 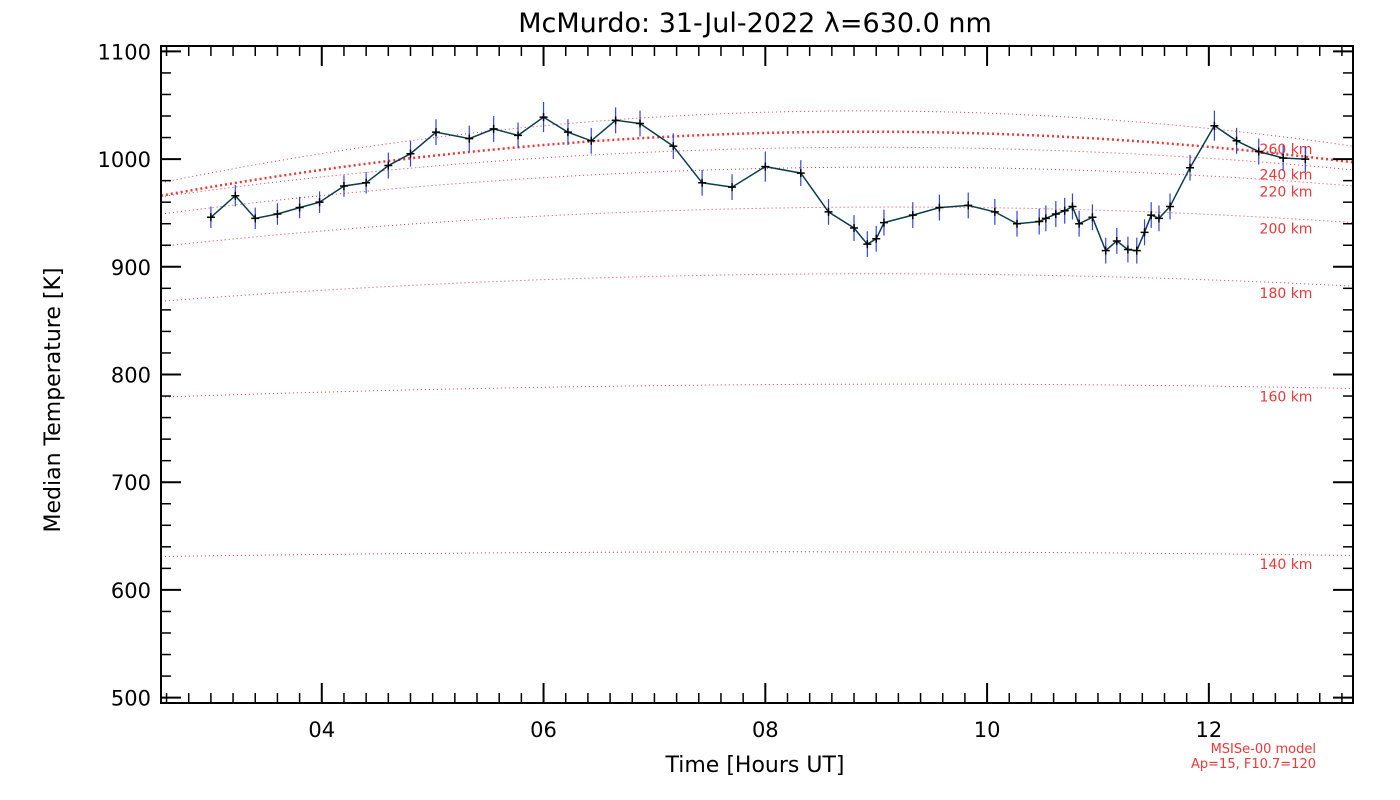 What do you see at coordinates (131, 268) in the screenshot?
I see `y-tick-label: 900` at bounding box center [131, 268].